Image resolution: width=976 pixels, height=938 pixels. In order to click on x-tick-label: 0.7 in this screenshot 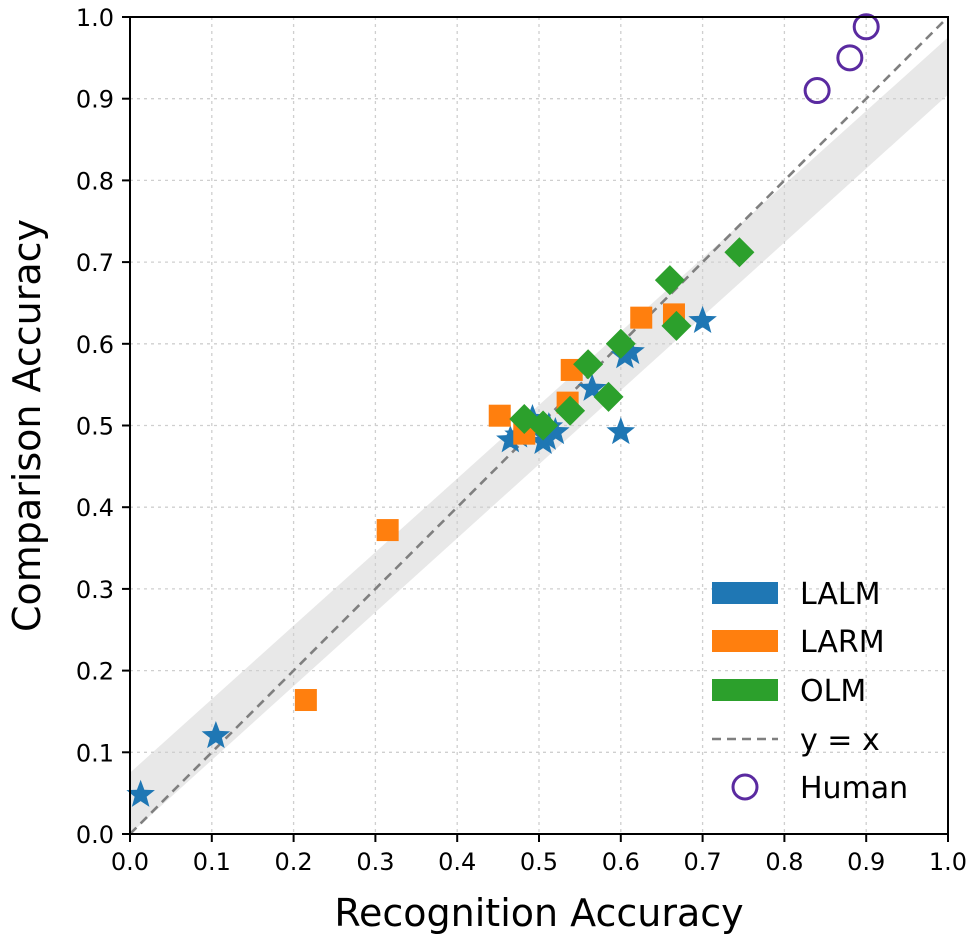, I will do `click(703, 862)`.